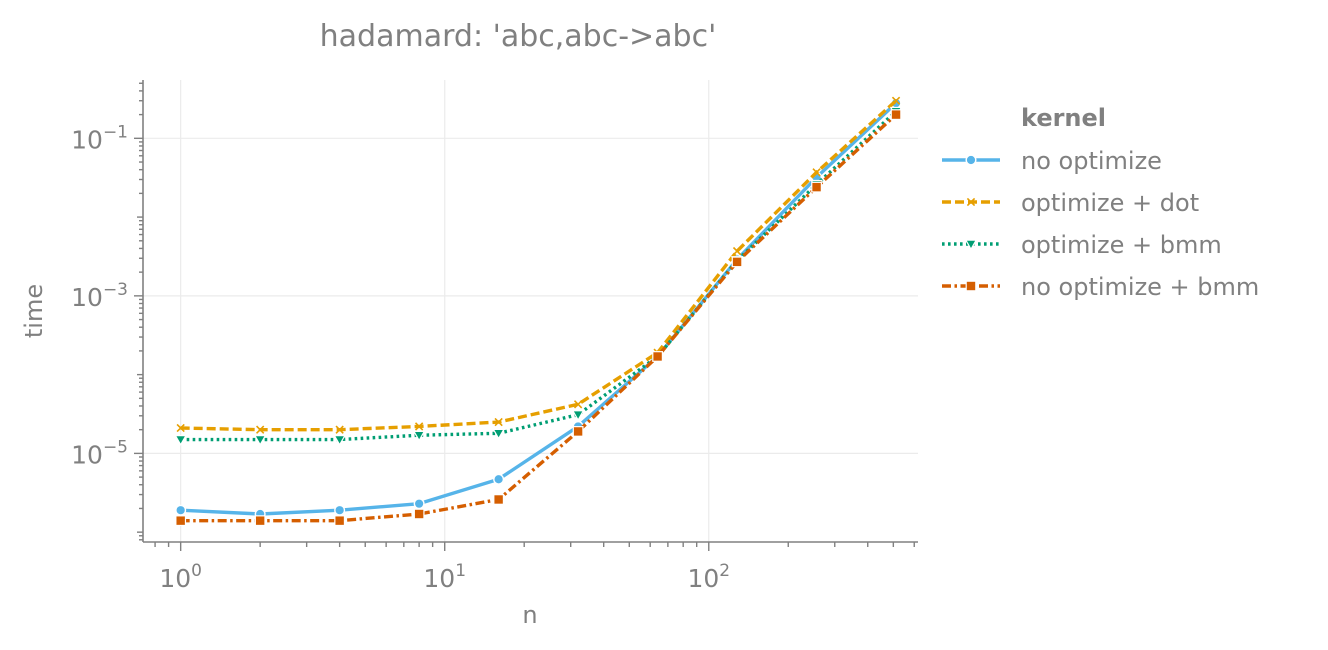 This screenshot has width=1328, height=650. What do you see at coordinates (1063, 118) in the screenshot?
I see `legend-title: kernel` at bounding box center [1063, 118].